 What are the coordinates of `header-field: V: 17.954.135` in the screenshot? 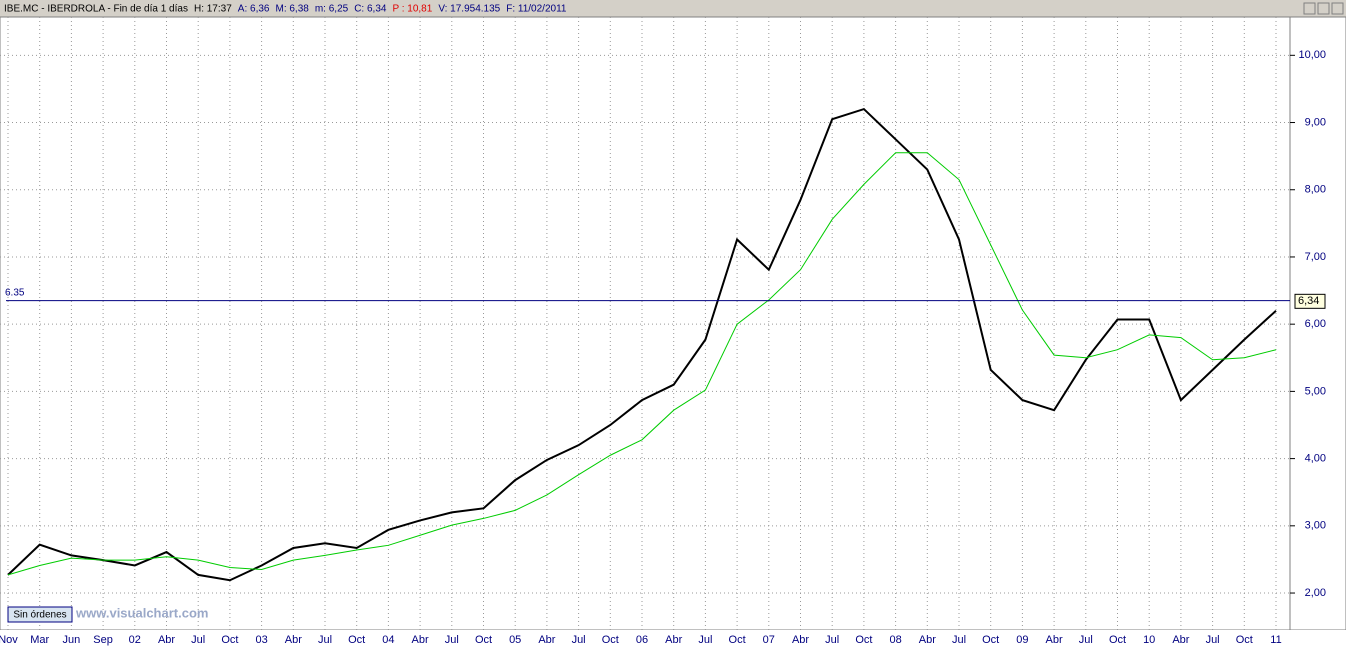 It's located at (469, 9).